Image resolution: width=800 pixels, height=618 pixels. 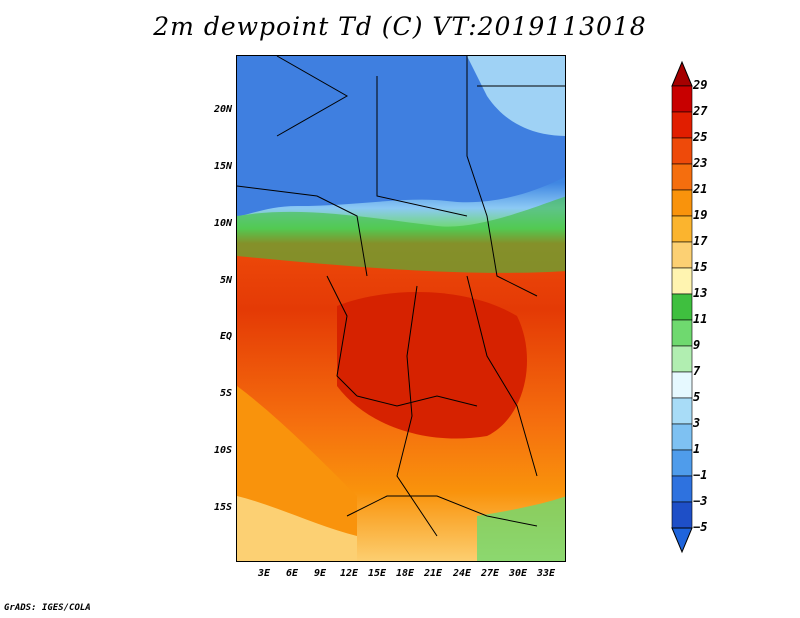 I want to click on colorbar-level-label: −3, so click(x=700, y=501).